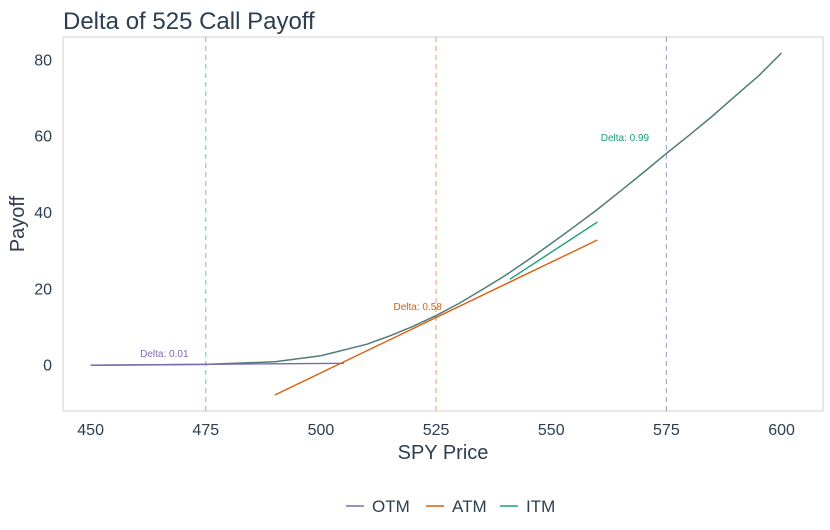 This screenshot has width=830, height=530. Describe the element at coordinates (164, 354) in the screenshot. I see `annotation-0: Delta: 0.01` at that location.